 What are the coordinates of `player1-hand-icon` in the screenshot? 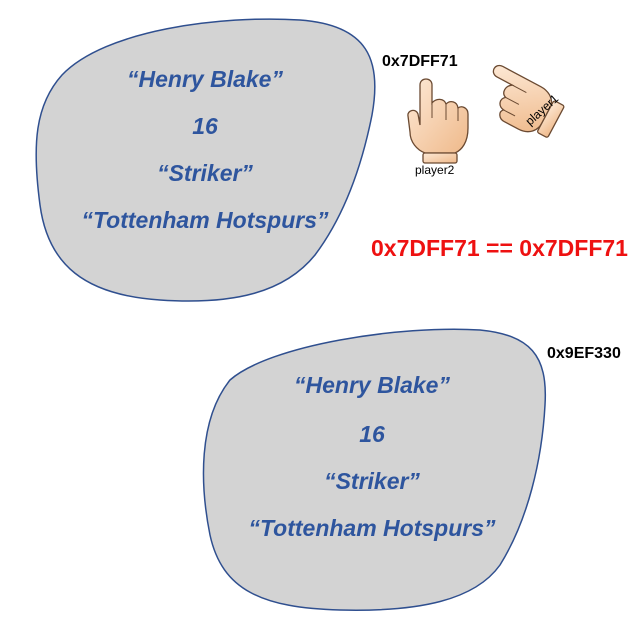 It's located at (528, 101).